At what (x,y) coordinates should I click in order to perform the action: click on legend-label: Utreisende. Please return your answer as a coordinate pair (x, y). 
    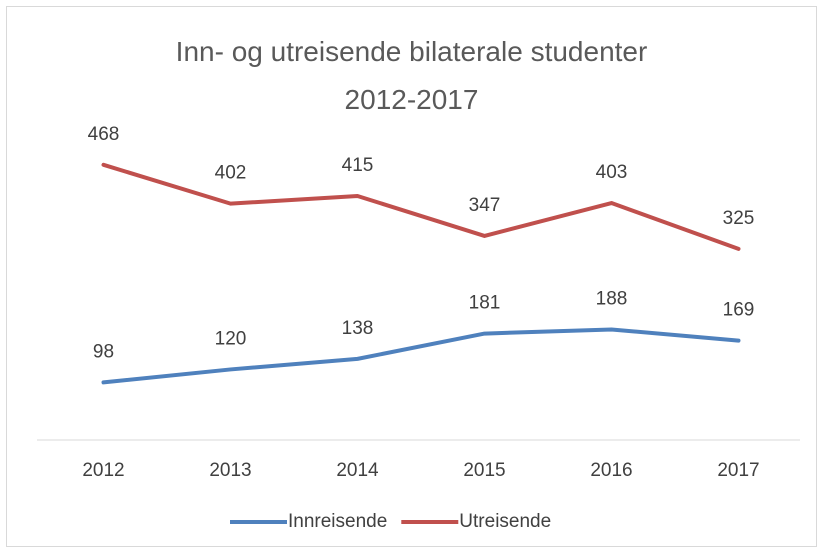
    Looking at the image, I should click on (505, 521).